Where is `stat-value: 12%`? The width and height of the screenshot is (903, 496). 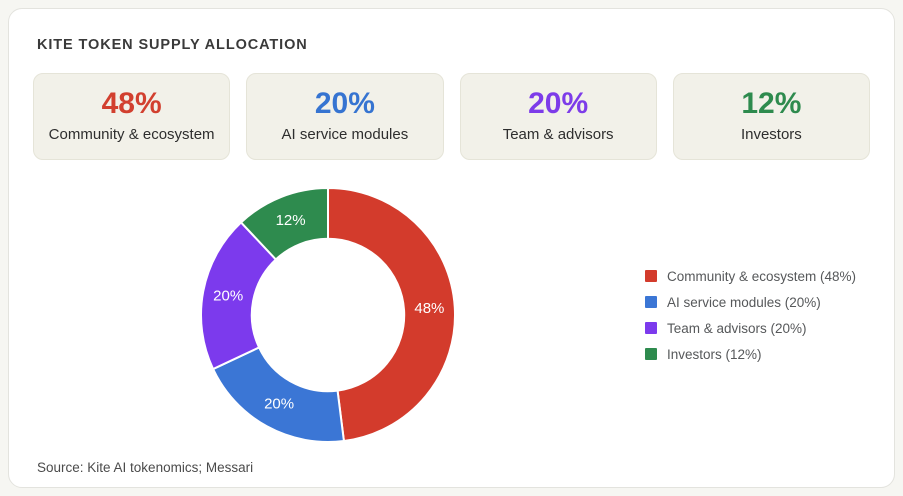 stat-value: 12% is located at coordinates (771, 103).